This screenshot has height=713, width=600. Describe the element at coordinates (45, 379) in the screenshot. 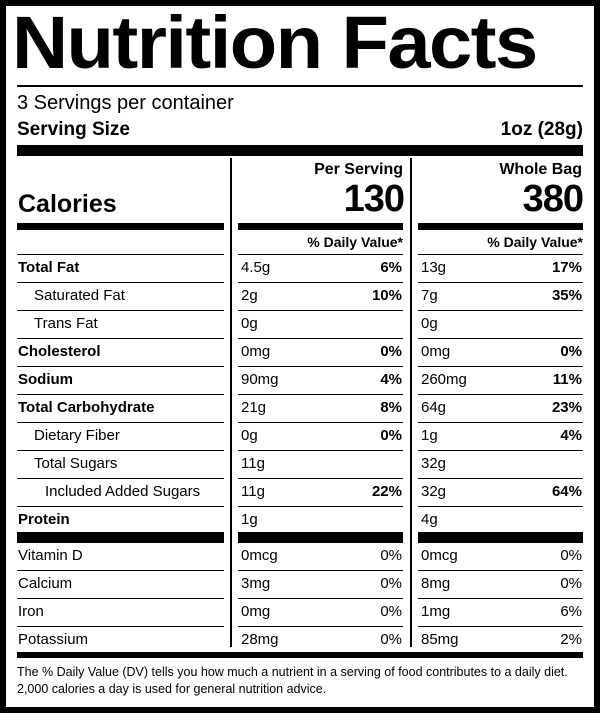

I see `nutrient-name: Sodium` at that location.